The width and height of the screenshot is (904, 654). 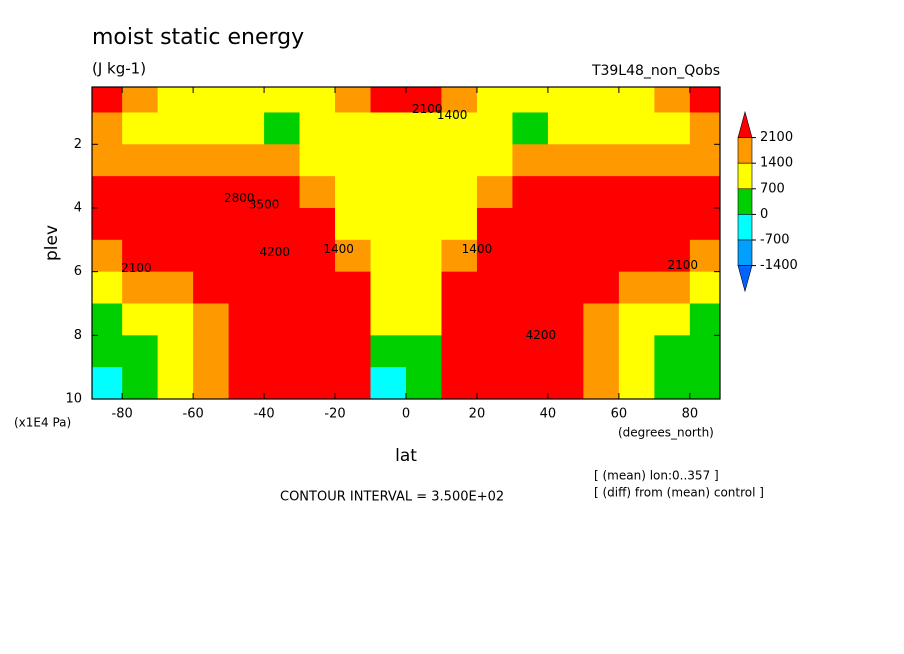 What do you see at coordinates (198, 37) in the screenshot?
I see `chart-title: moist static energy` at bounding box center [198, 37].